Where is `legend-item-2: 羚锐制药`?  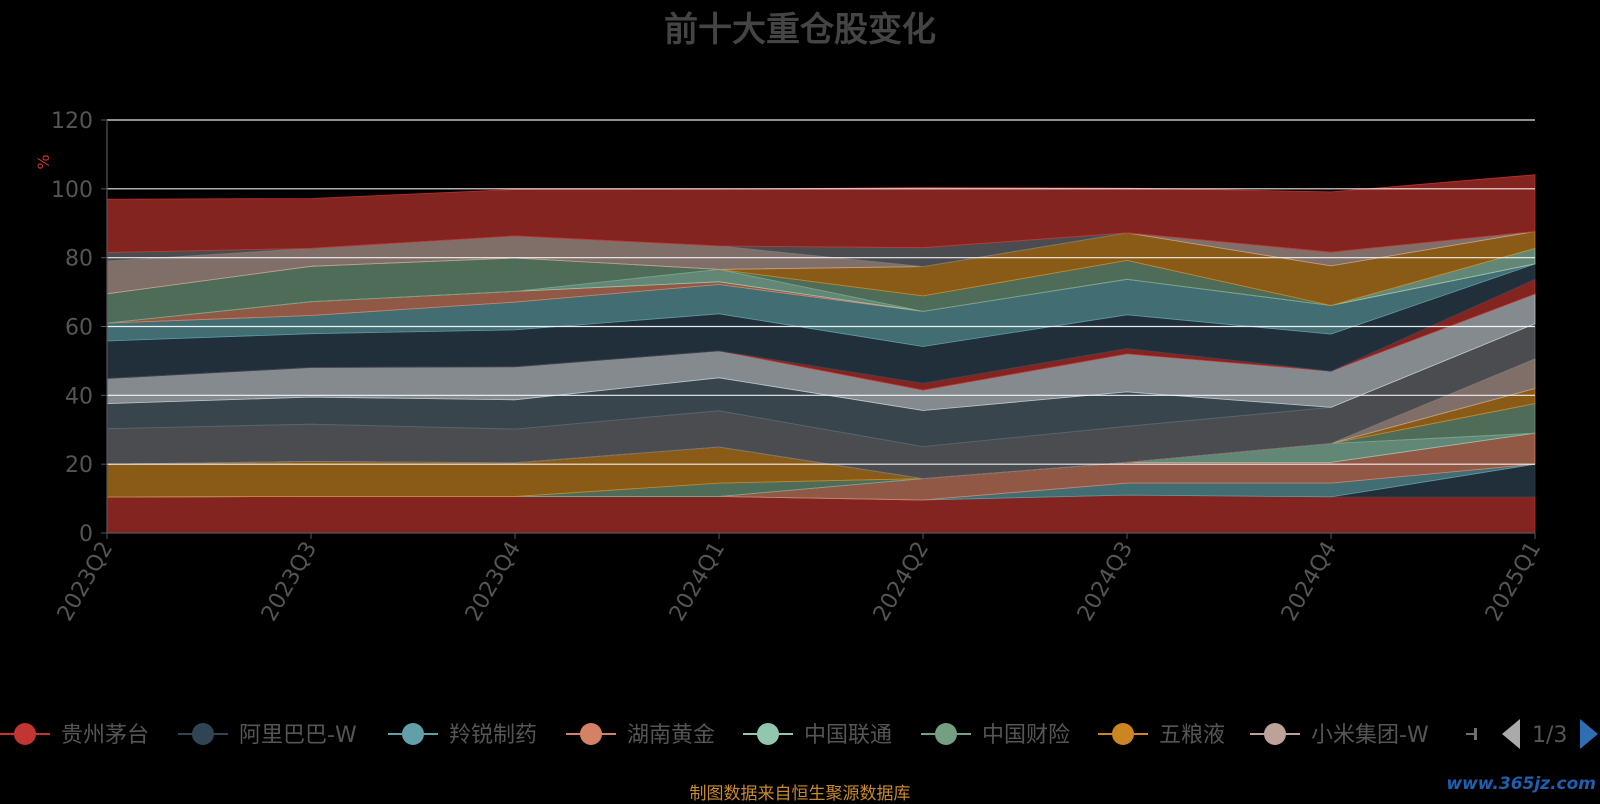
legend-item-2: 羚锐制药 is located at coordinates (462, 735).